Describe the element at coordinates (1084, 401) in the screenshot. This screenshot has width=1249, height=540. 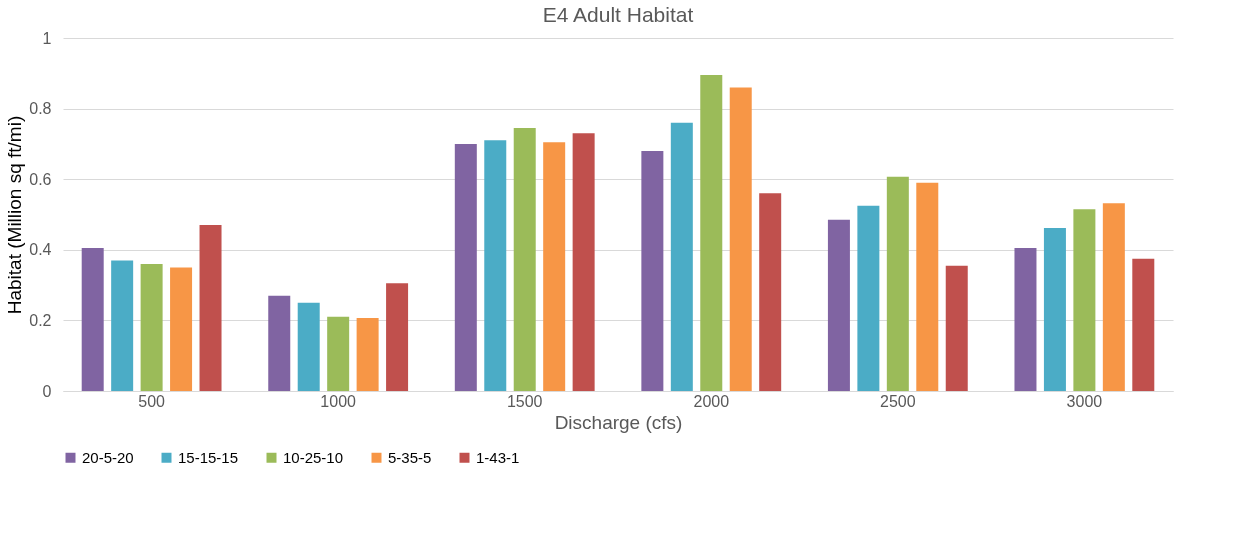
I see `x-tick-label: 3000` at that location.